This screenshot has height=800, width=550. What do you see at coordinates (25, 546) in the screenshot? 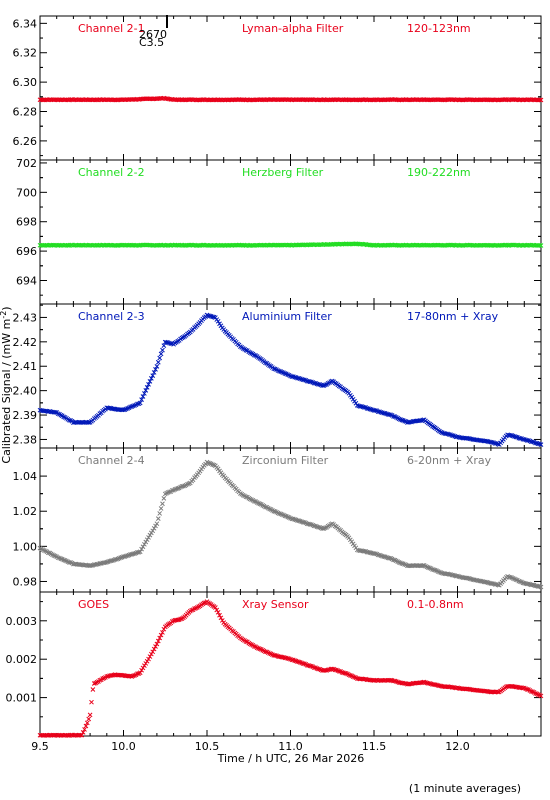
I see `y-tick-label: 1.00` at bounding box center [25, 546].